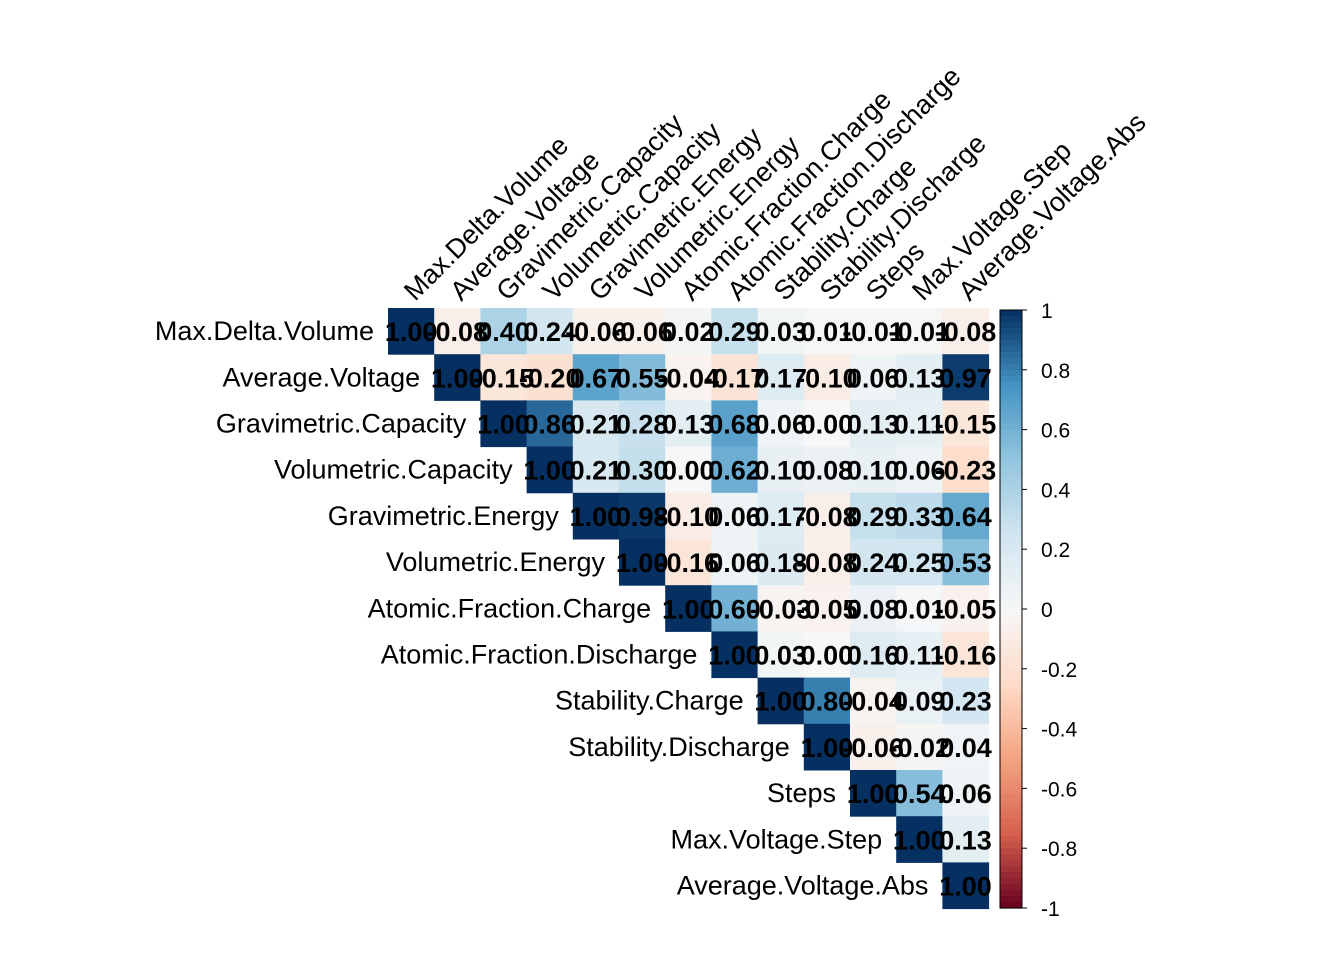  Describe the element at coordinates (1059, 789) in the screenshot. I see `colorbar-tick-label: -0.6` at that location.